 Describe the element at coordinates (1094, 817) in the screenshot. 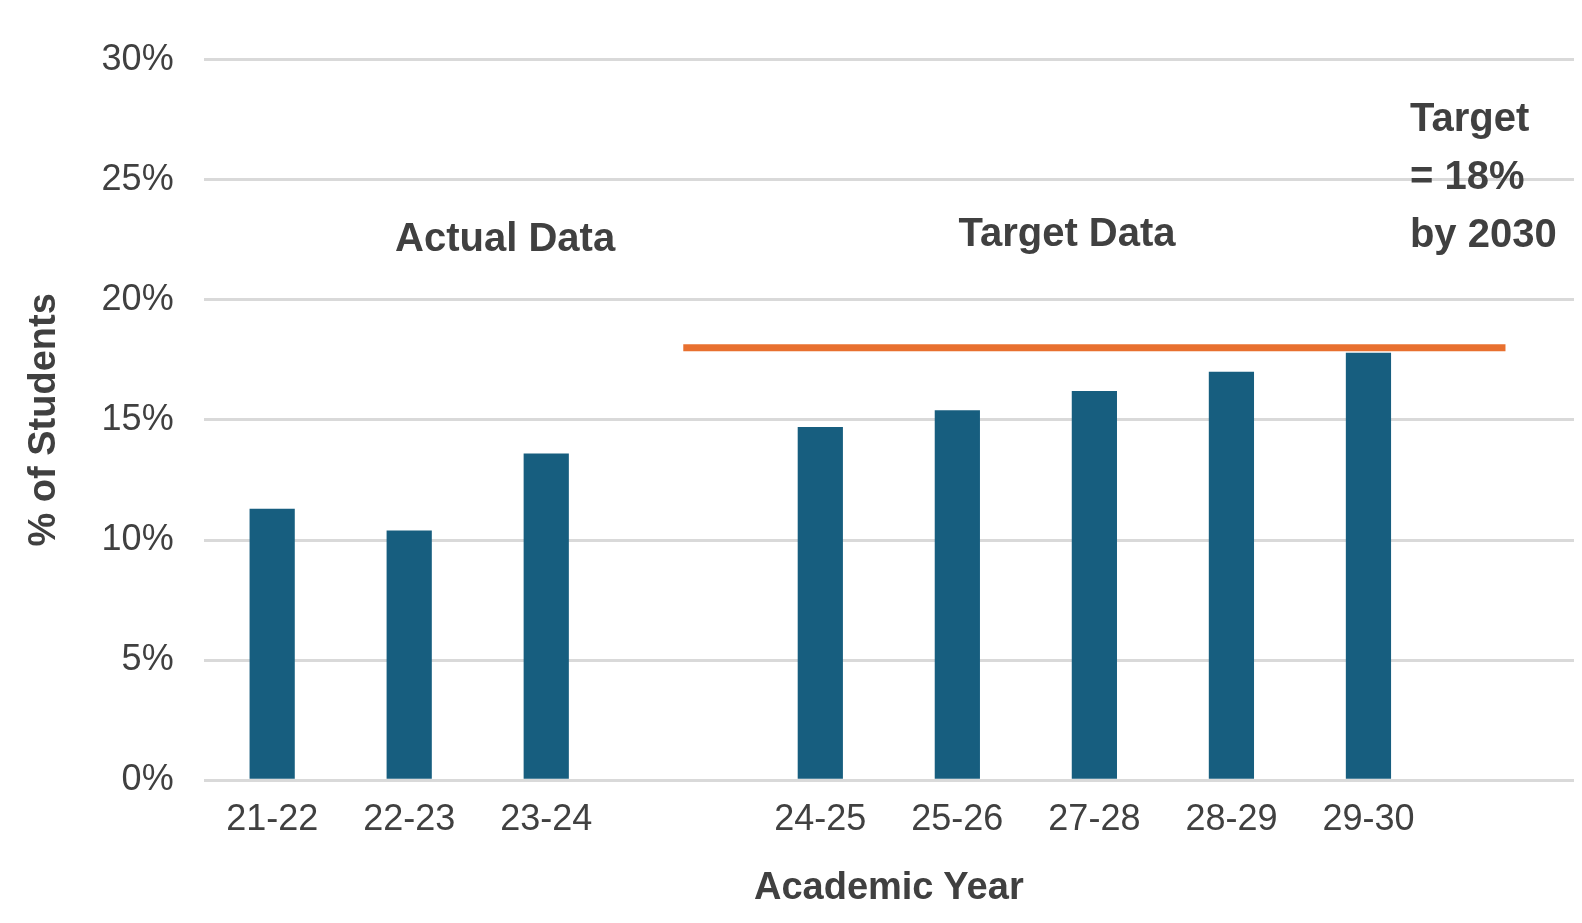

I see `x-tick-label: 27-28` at that location.